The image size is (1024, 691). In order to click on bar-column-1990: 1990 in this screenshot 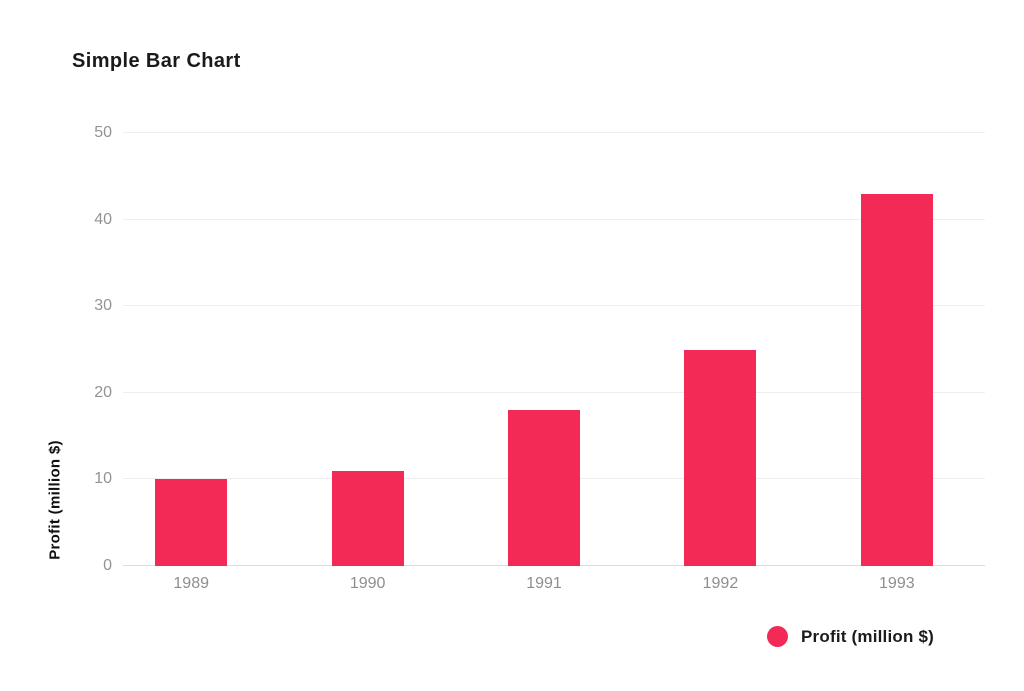, I will do `click(367, 362)`.